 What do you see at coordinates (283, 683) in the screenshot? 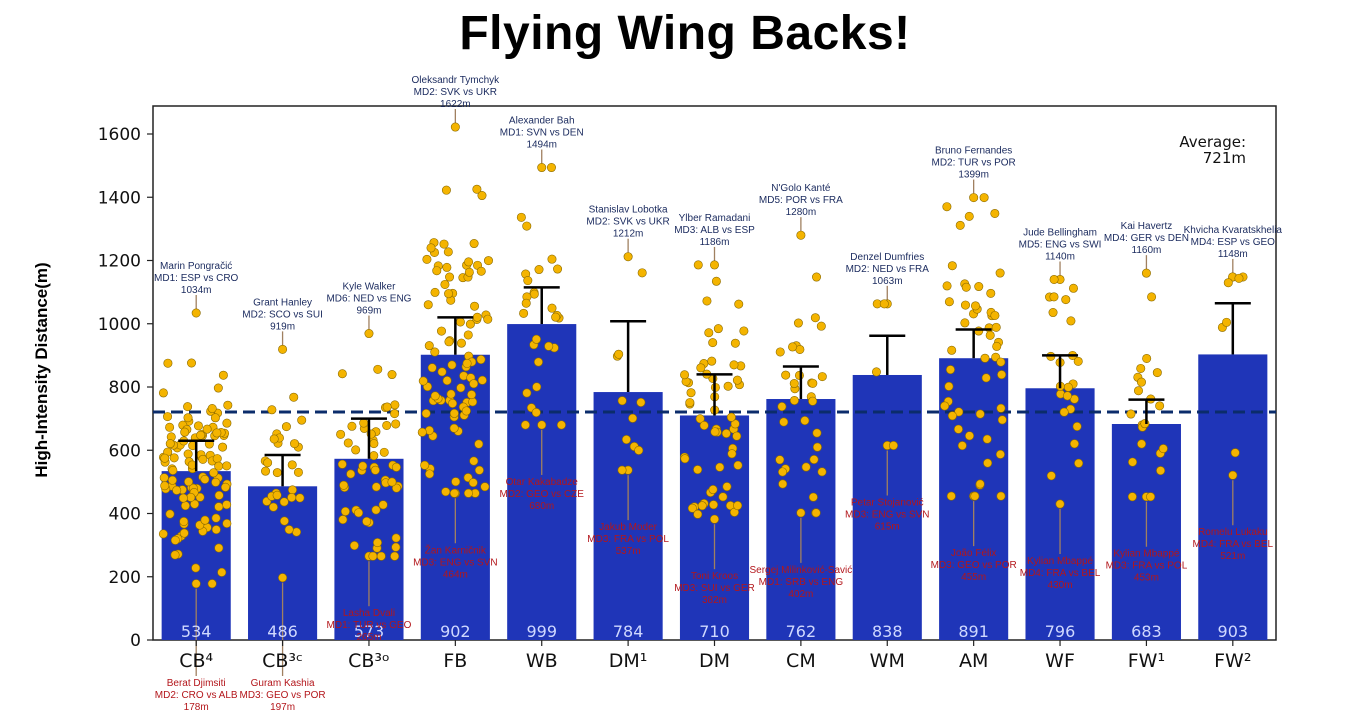
I see `min-annotation-text: Guram Kashia` at bounding box center [283, 683].